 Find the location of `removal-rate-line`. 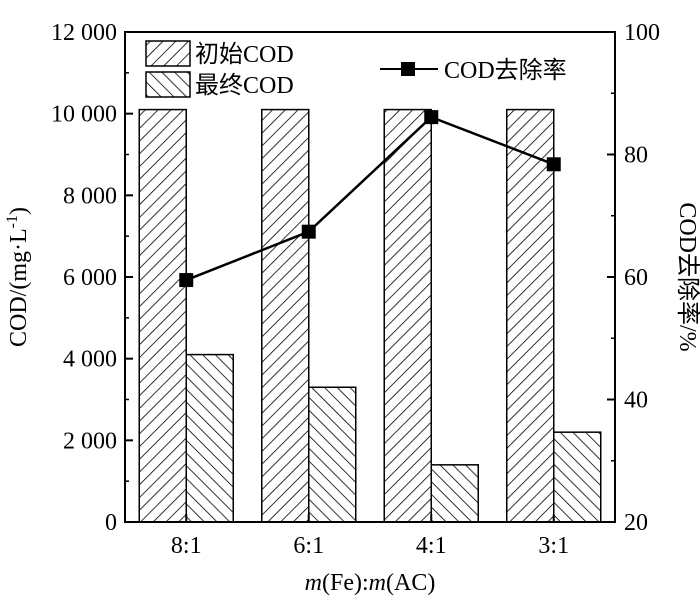

removal-rate-line is located at coordinates (370, 198).